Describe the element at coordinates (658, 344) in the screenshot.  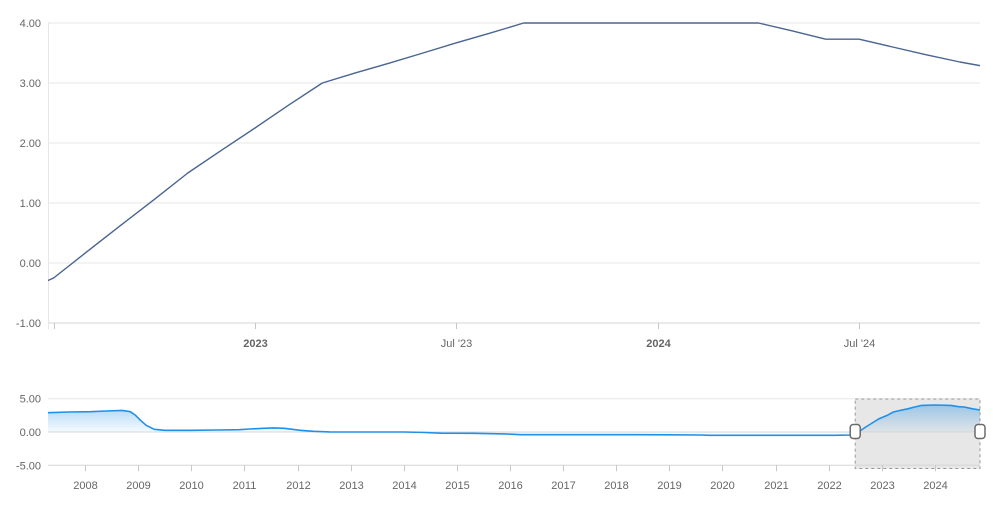
I see `main-x-axis-label: 2024` at that location.